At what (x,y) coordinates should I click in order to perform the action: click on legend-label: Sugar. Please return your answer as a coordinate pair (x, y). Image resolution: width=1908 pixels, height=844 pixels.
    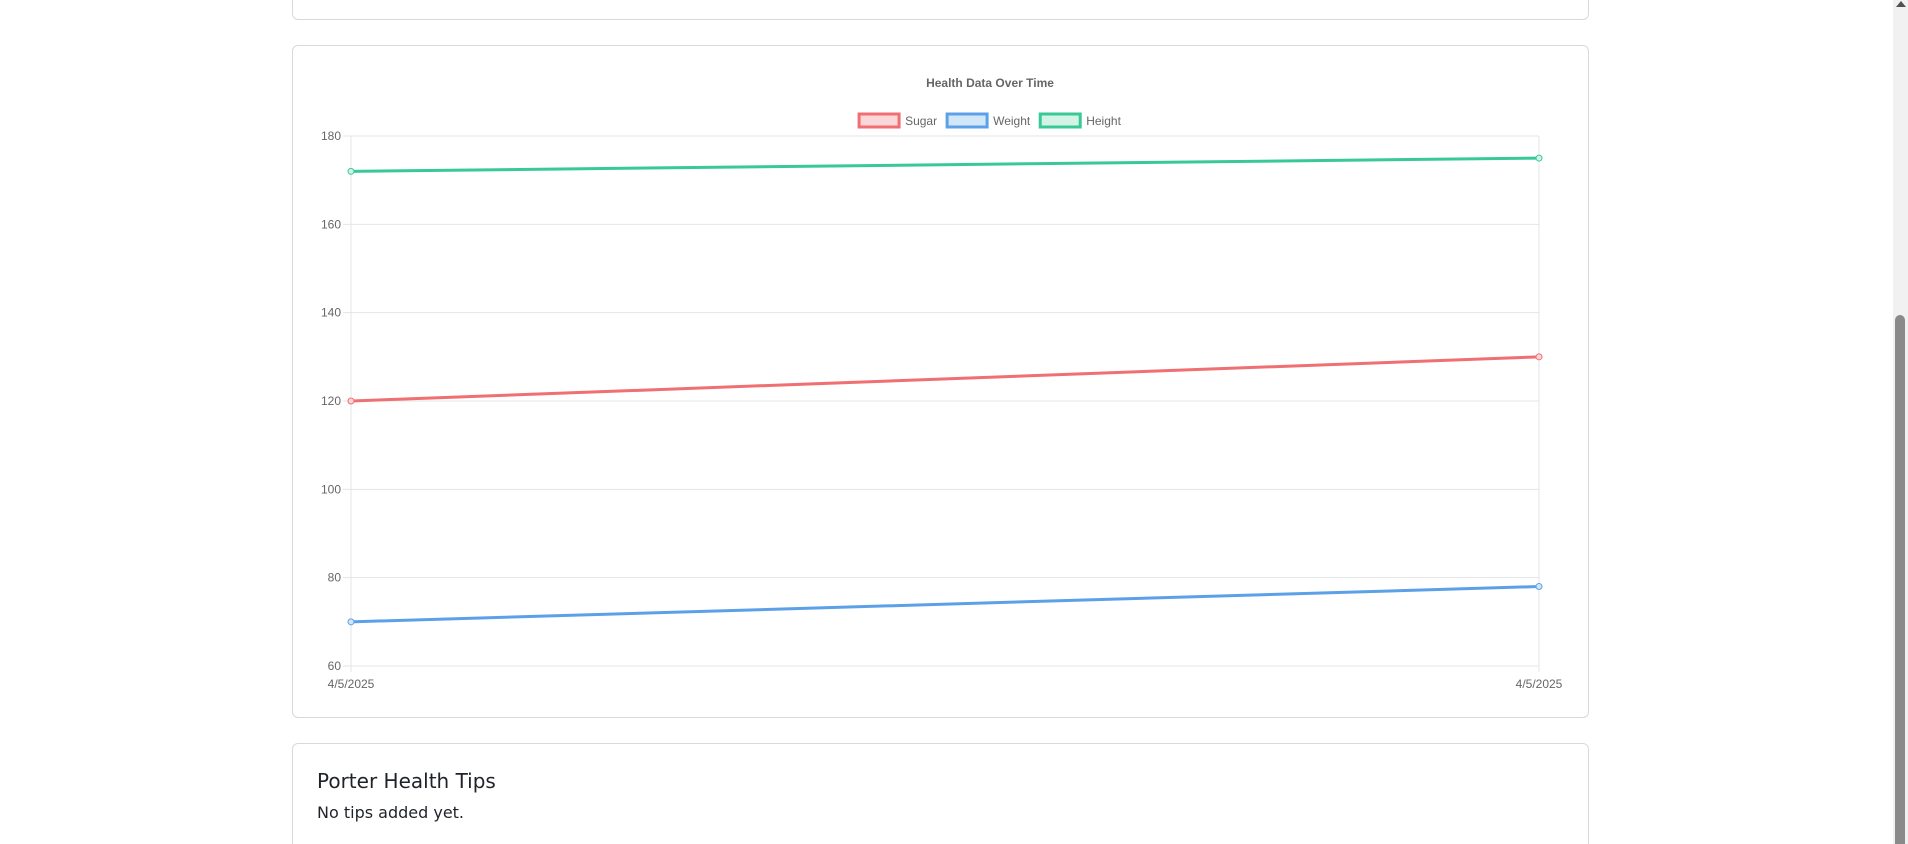
    Looking at the image, I should click on (921, 121).